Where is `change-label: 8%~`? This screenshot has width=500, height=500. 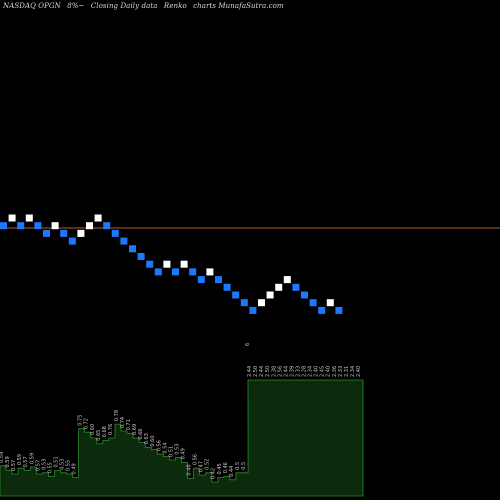 change-label: 8%~ is located at coordinates (76, 6).